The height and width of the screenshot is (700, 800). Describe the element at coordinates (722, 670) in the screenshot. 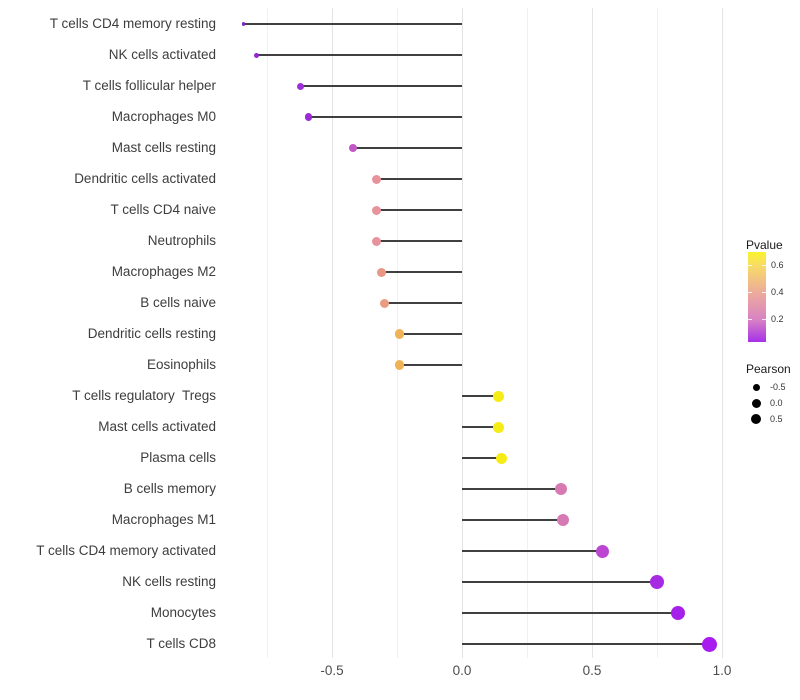

I see `x-tick-label: 1.0` at that location.